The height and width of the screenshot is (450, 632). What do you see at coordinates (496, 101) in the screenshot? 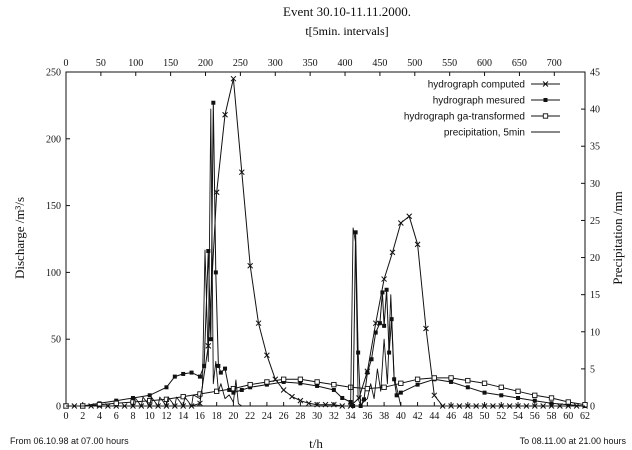
I see `legend-item-hydrograph-measured: hydrograph mesured` at bounding box center [496, 101].